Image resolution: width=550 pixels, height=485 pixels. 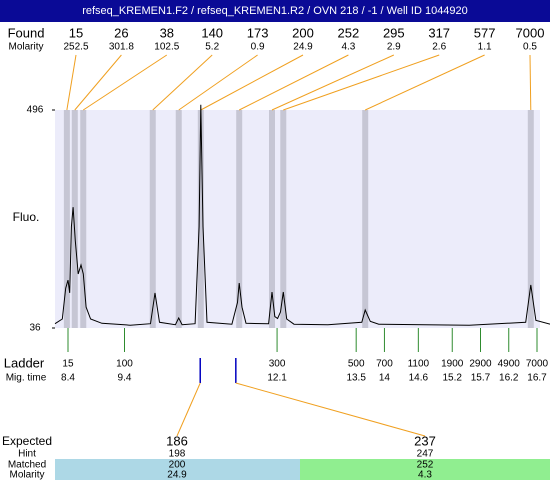 What do you see at coordinates (485, 47) in the screenshot?
I see `found-molarity: 1.1` at bounding box center [485, 47].